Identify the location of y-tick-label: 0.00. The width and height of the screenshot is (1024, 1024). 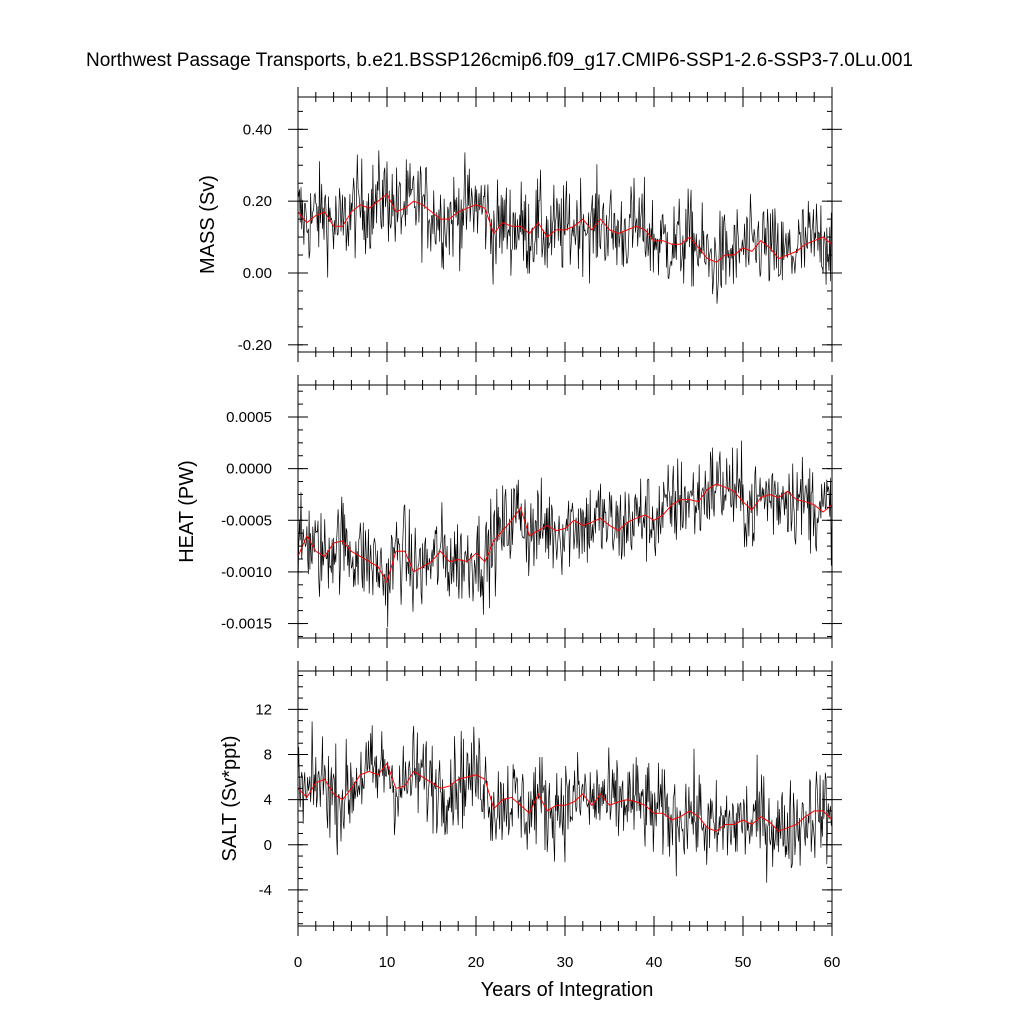
(257, 273).